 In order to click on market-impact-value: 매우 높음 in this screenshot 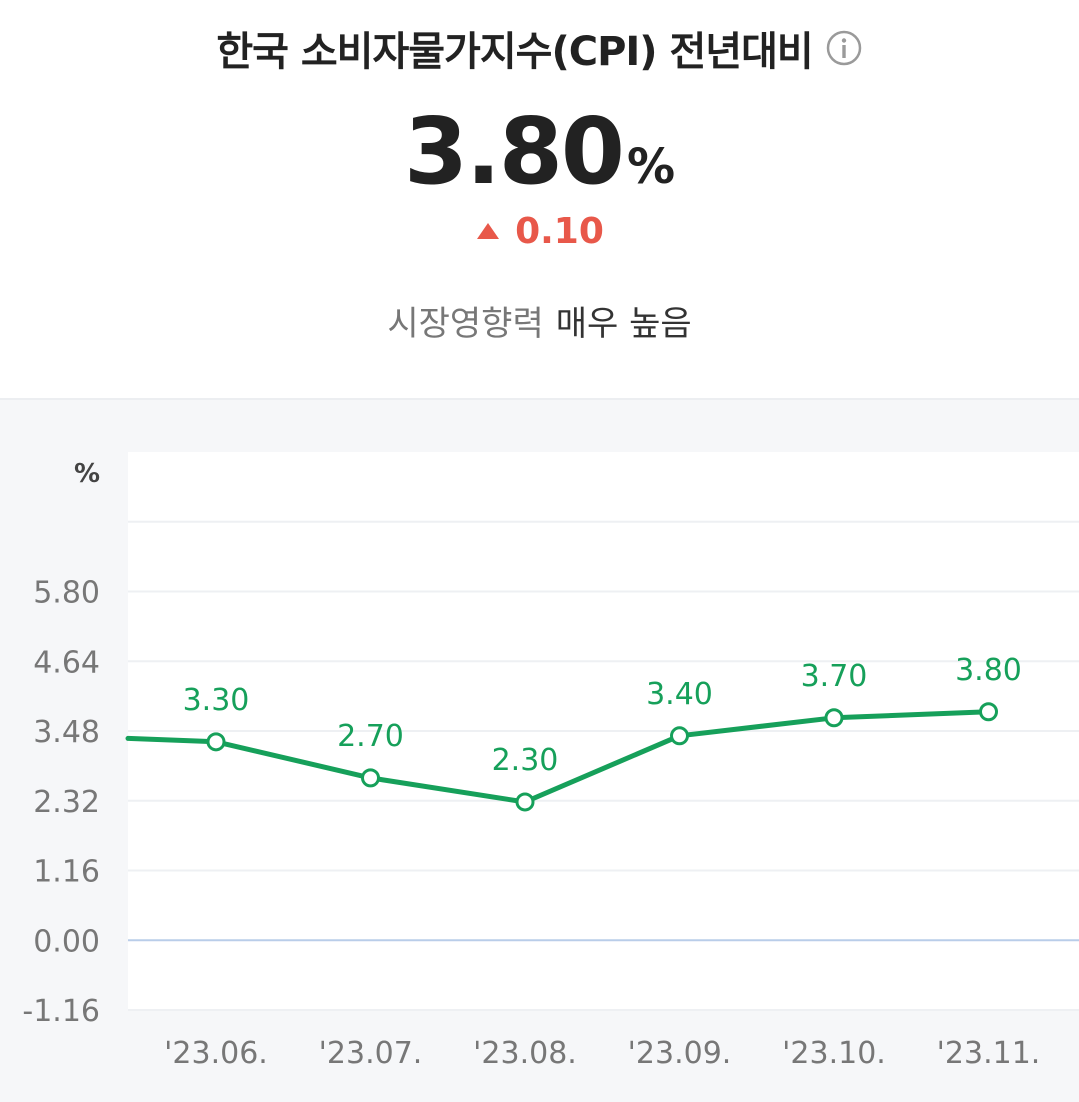, I will do `click(623, 323)`.